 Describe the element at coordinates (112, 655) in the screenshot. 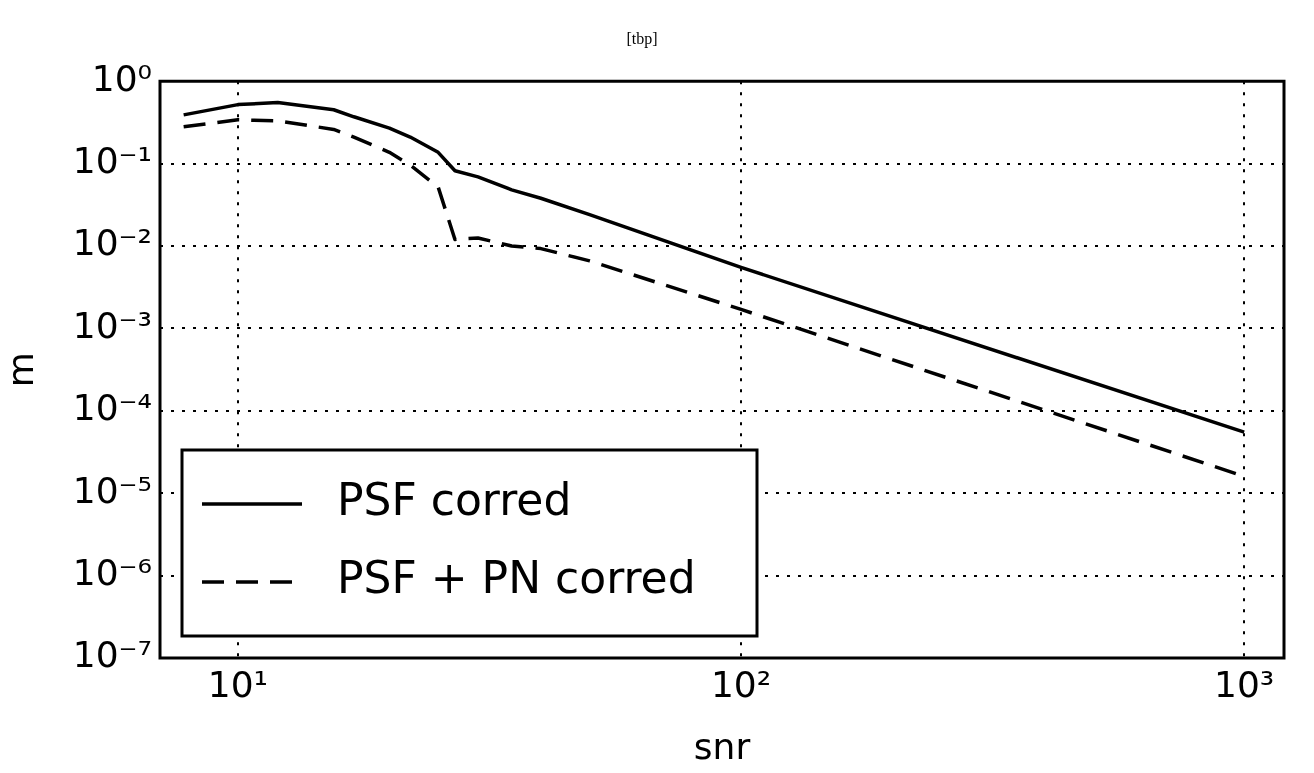

I see `y-tick-label: 10⁻⁷` at that location.